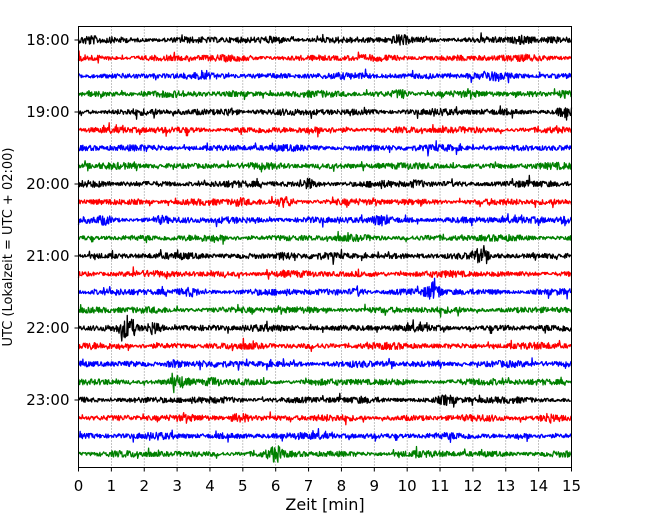 The width and height of the screenshot is (650, 520). I want to click on x-tick-label: 5, so click(243, 486).